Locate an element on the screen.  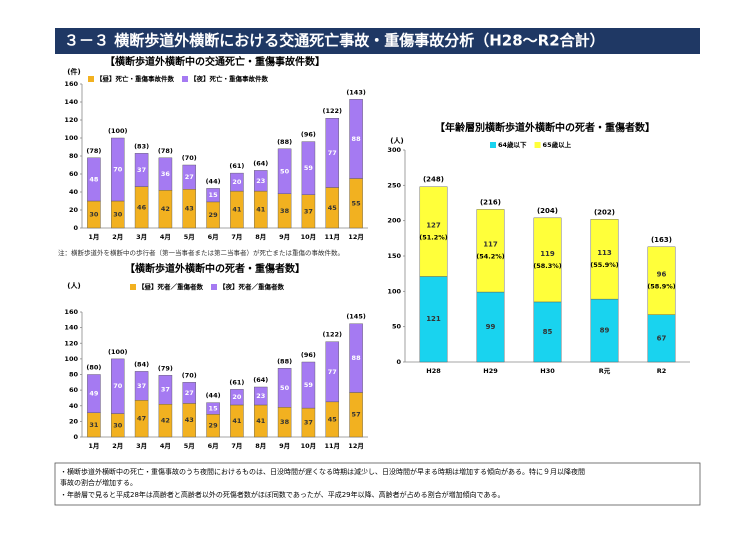
value-label: 99 is located at coordinates (491, 327).